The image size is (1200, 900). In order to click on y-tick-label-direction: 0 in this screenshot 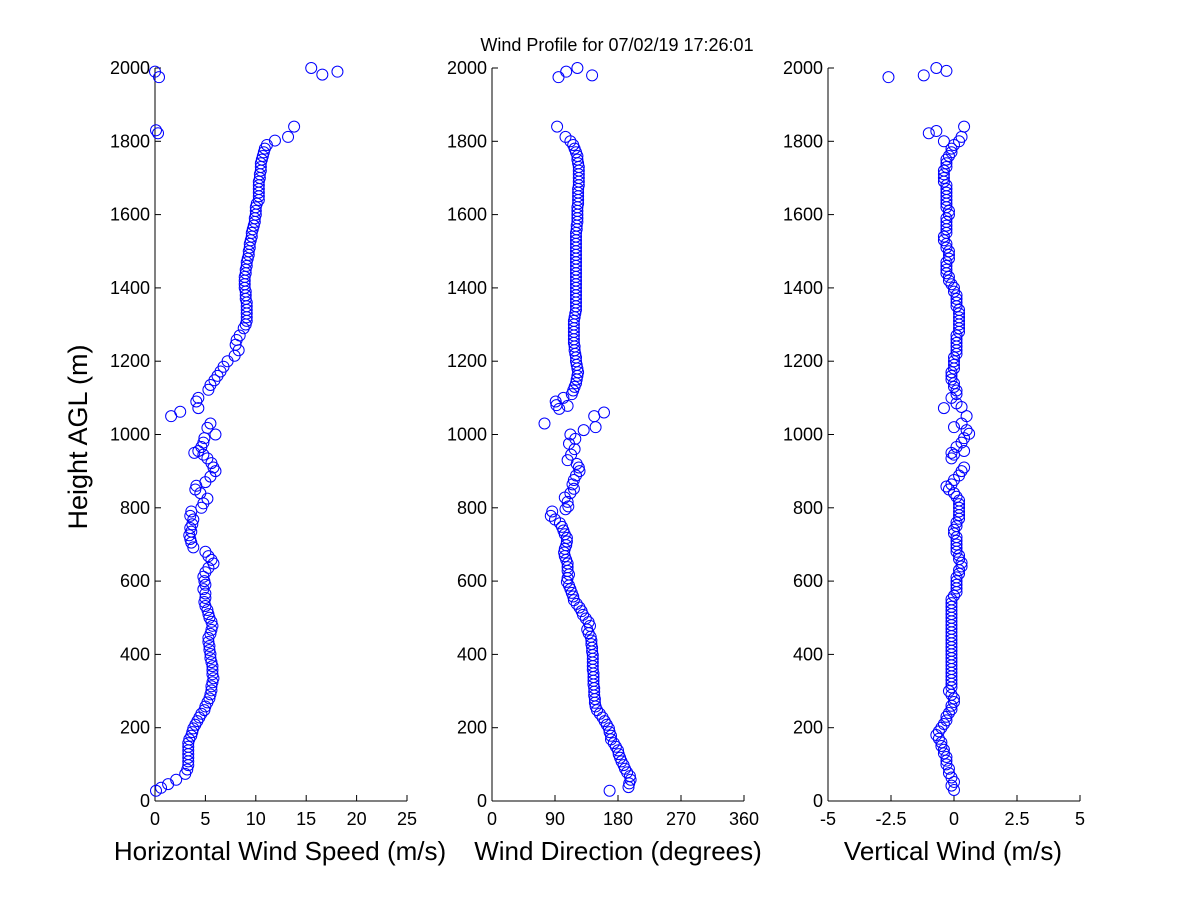, I will do `click(482, 801)`.